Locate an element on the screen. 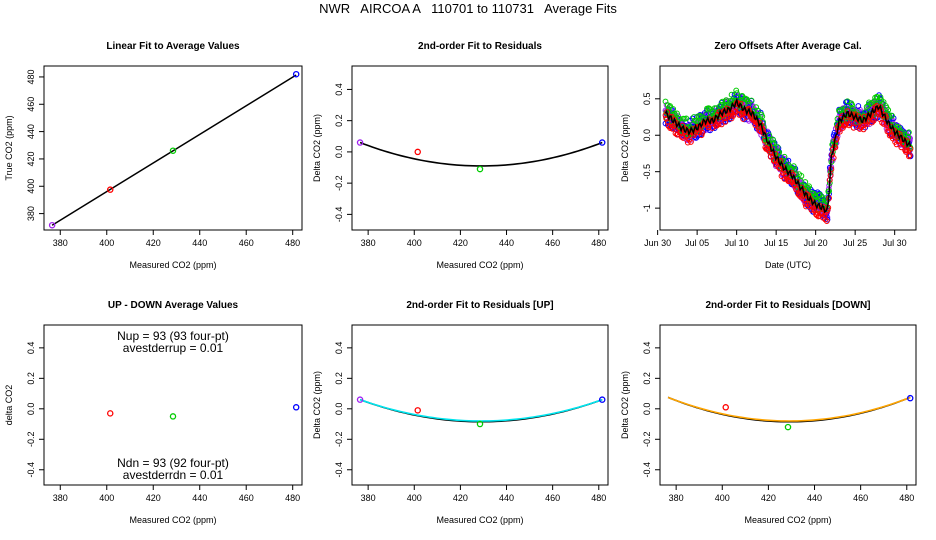 Image resolution: width=936 pixels, height=540 pixels. x-tick-label: Jul 05 is located at coordinates (697, 243).